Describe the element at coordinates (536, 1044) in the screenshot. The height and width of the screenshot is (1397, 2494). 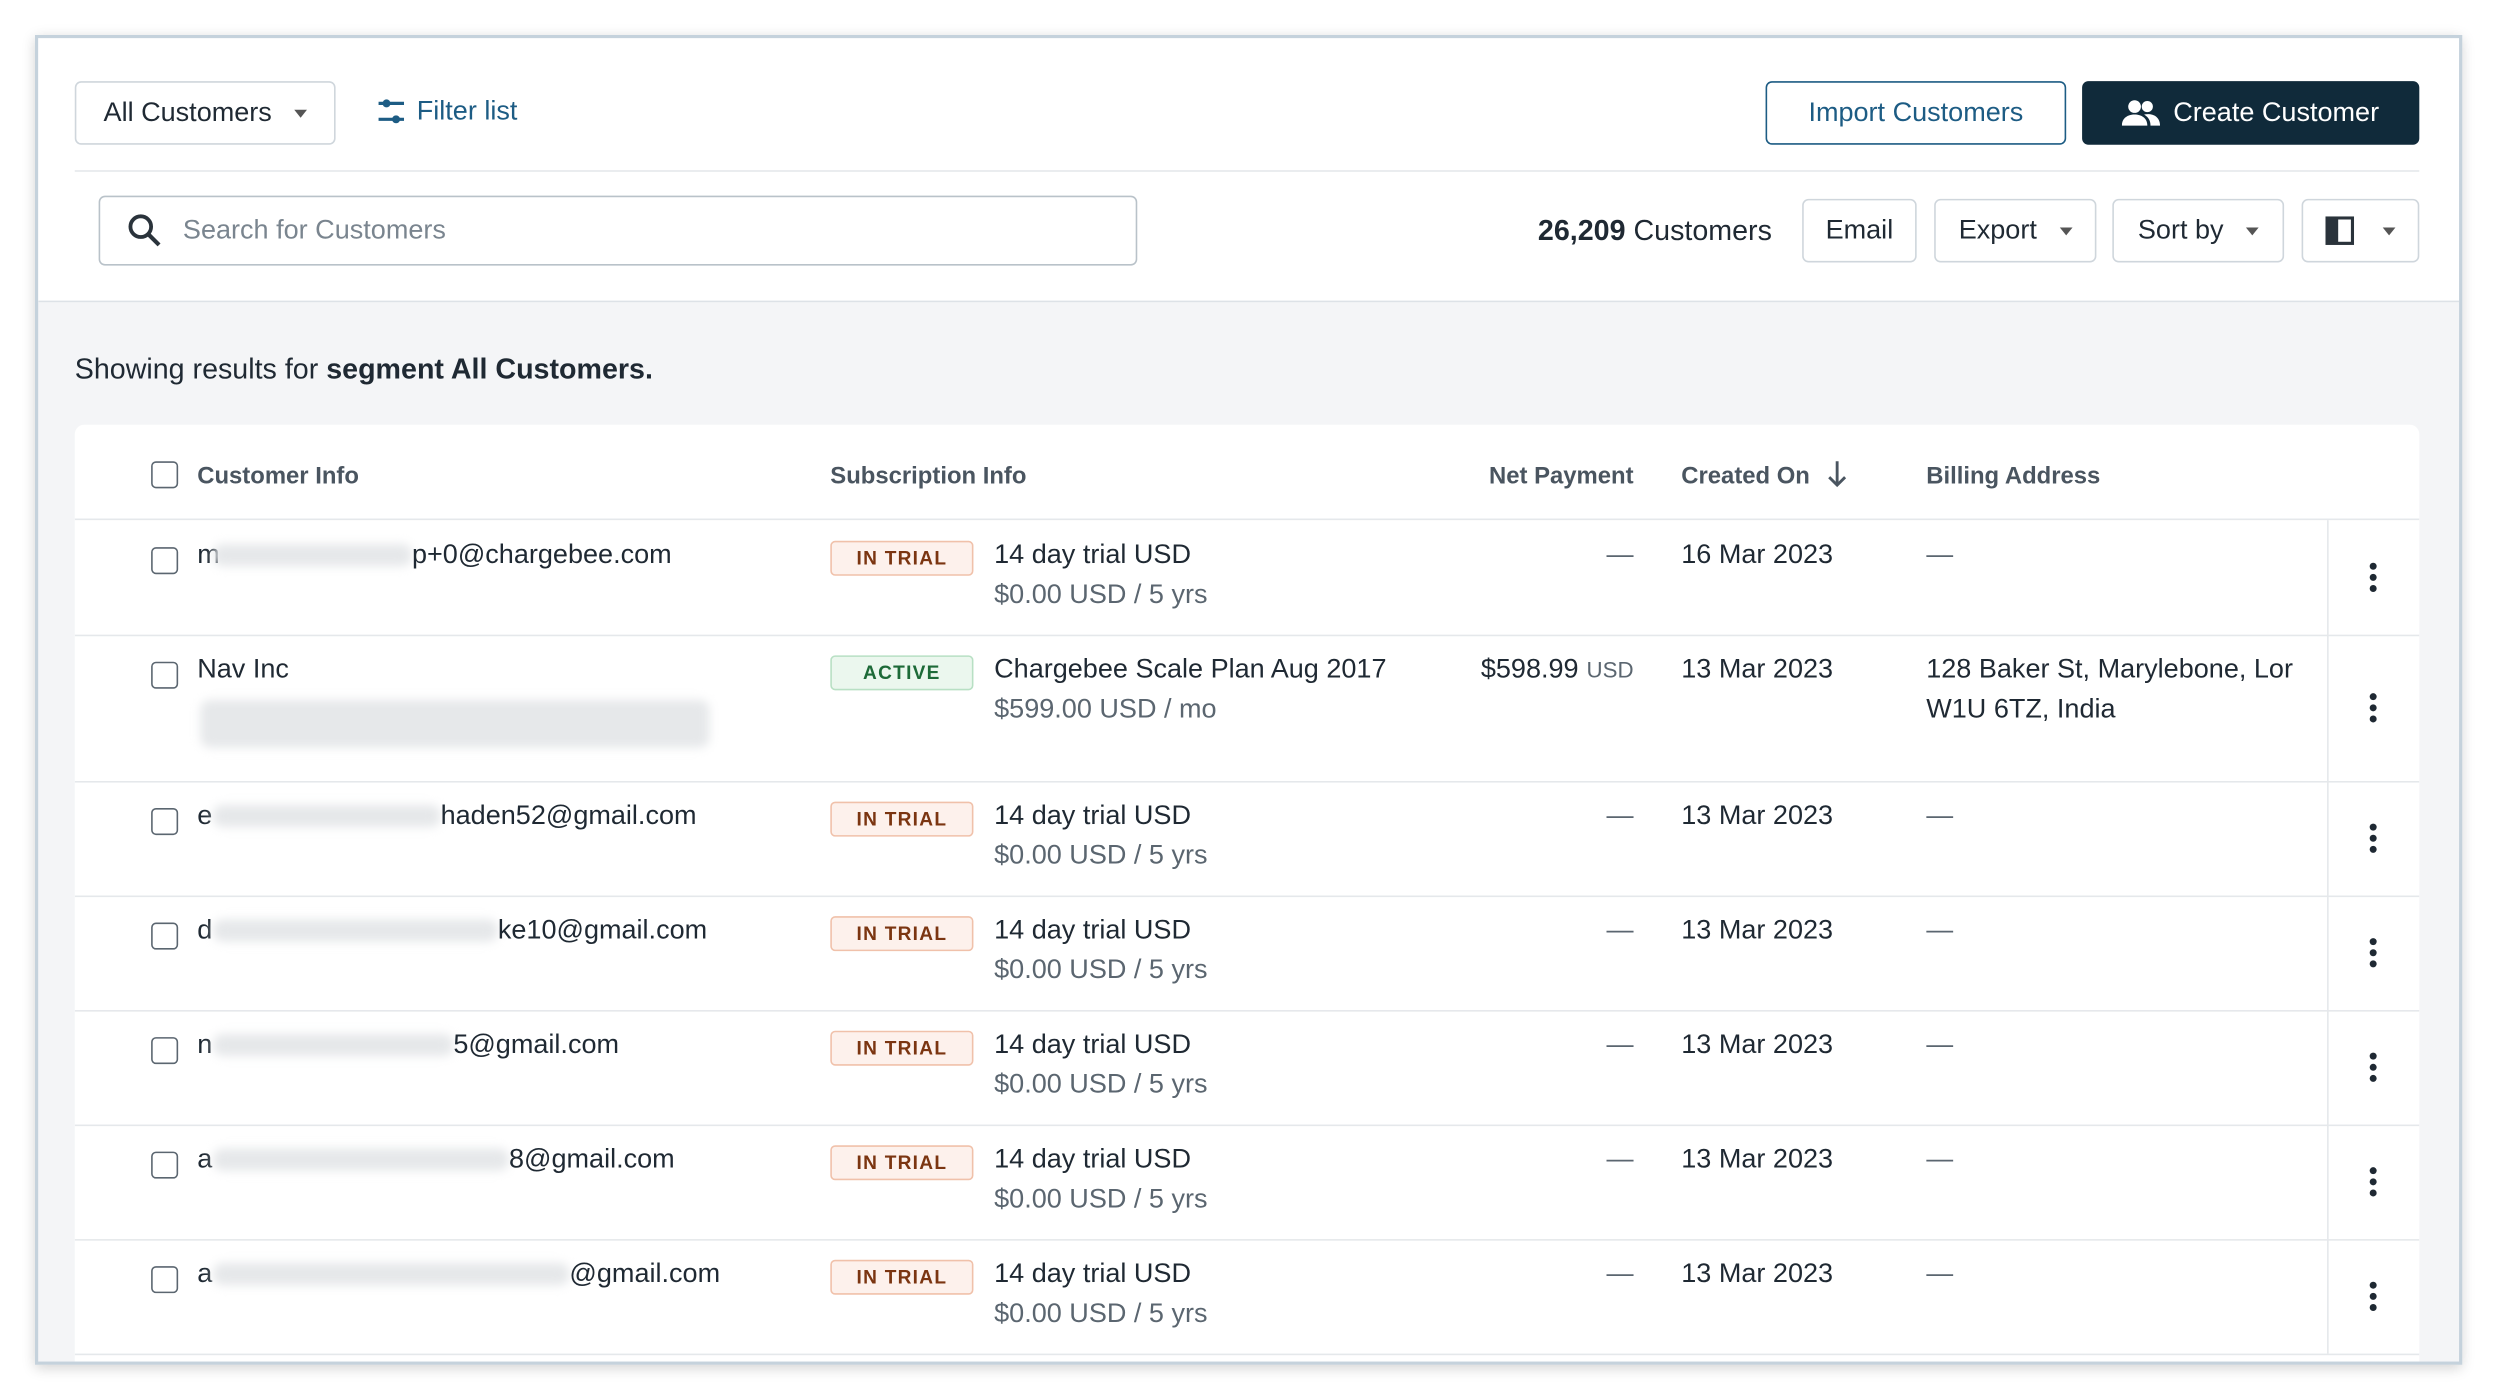
I see `customer-email-end: 5@gmail.com` at that location.